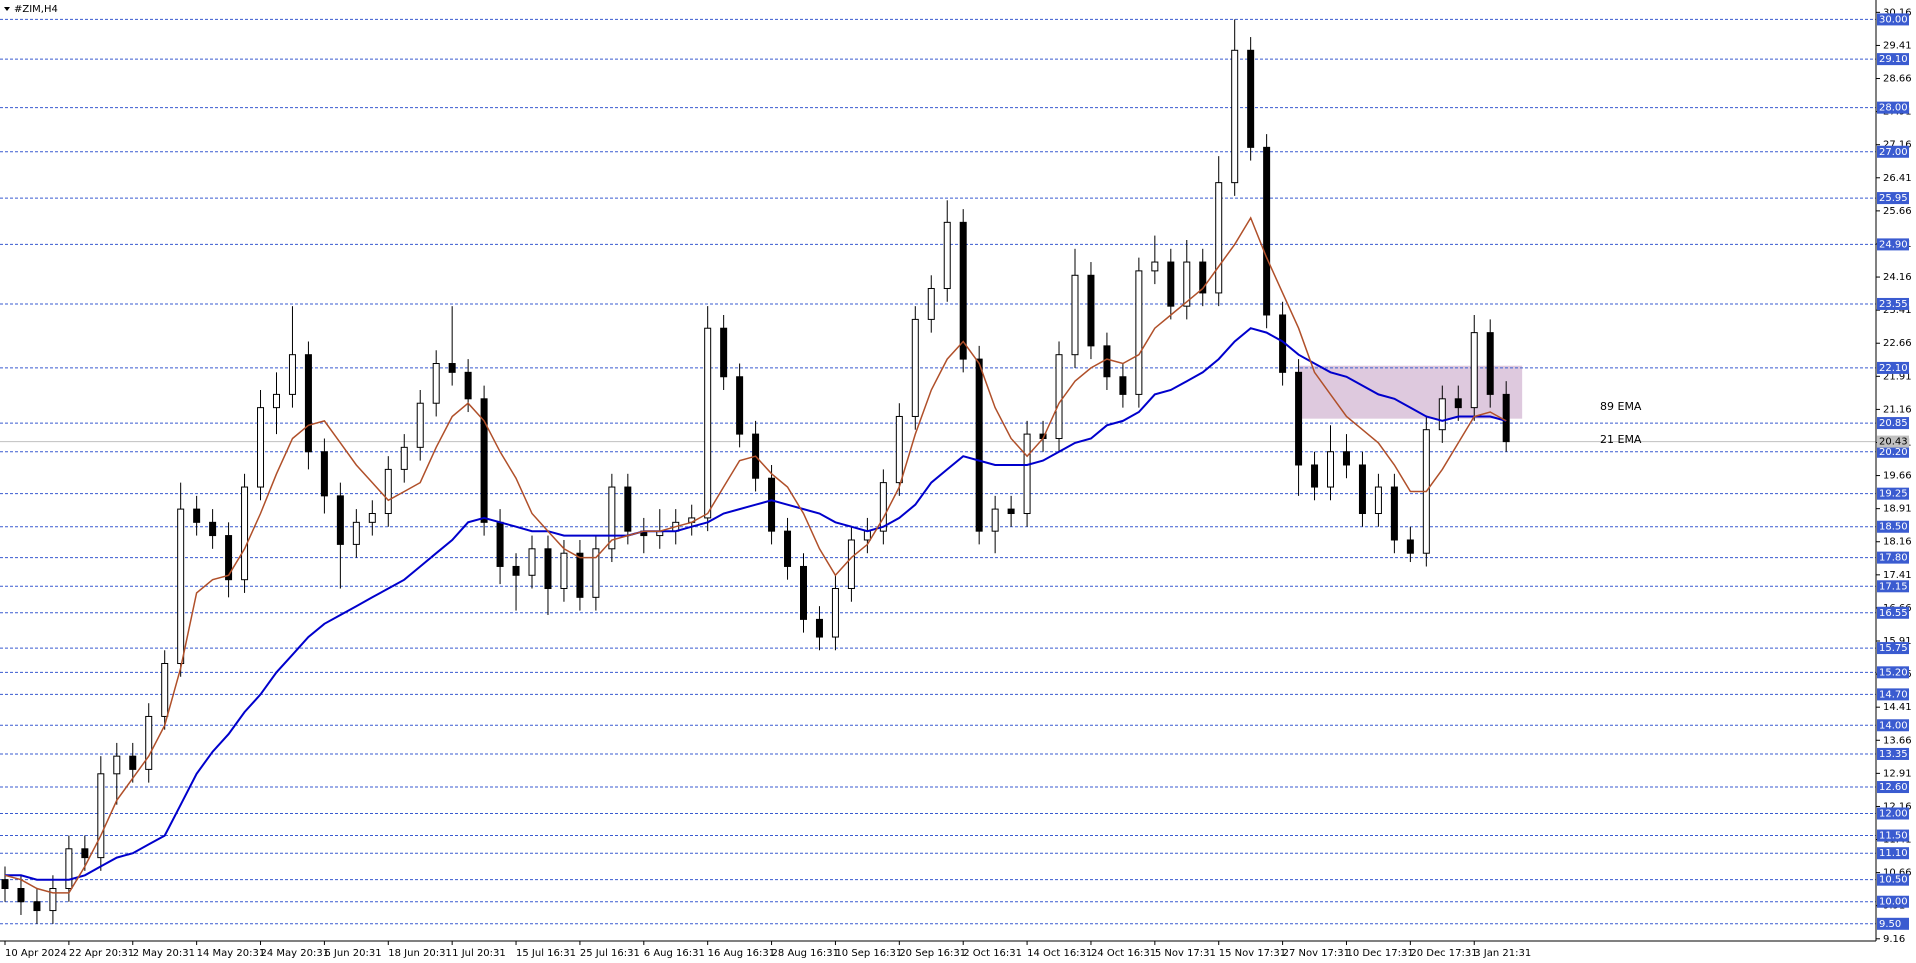 This screenshot has width=1916, height=963. What do you see at coordinates (231, 953) in the screenshot?
I see `x-tick-label: 14 May 20:31` at bounding box center [231, 953].